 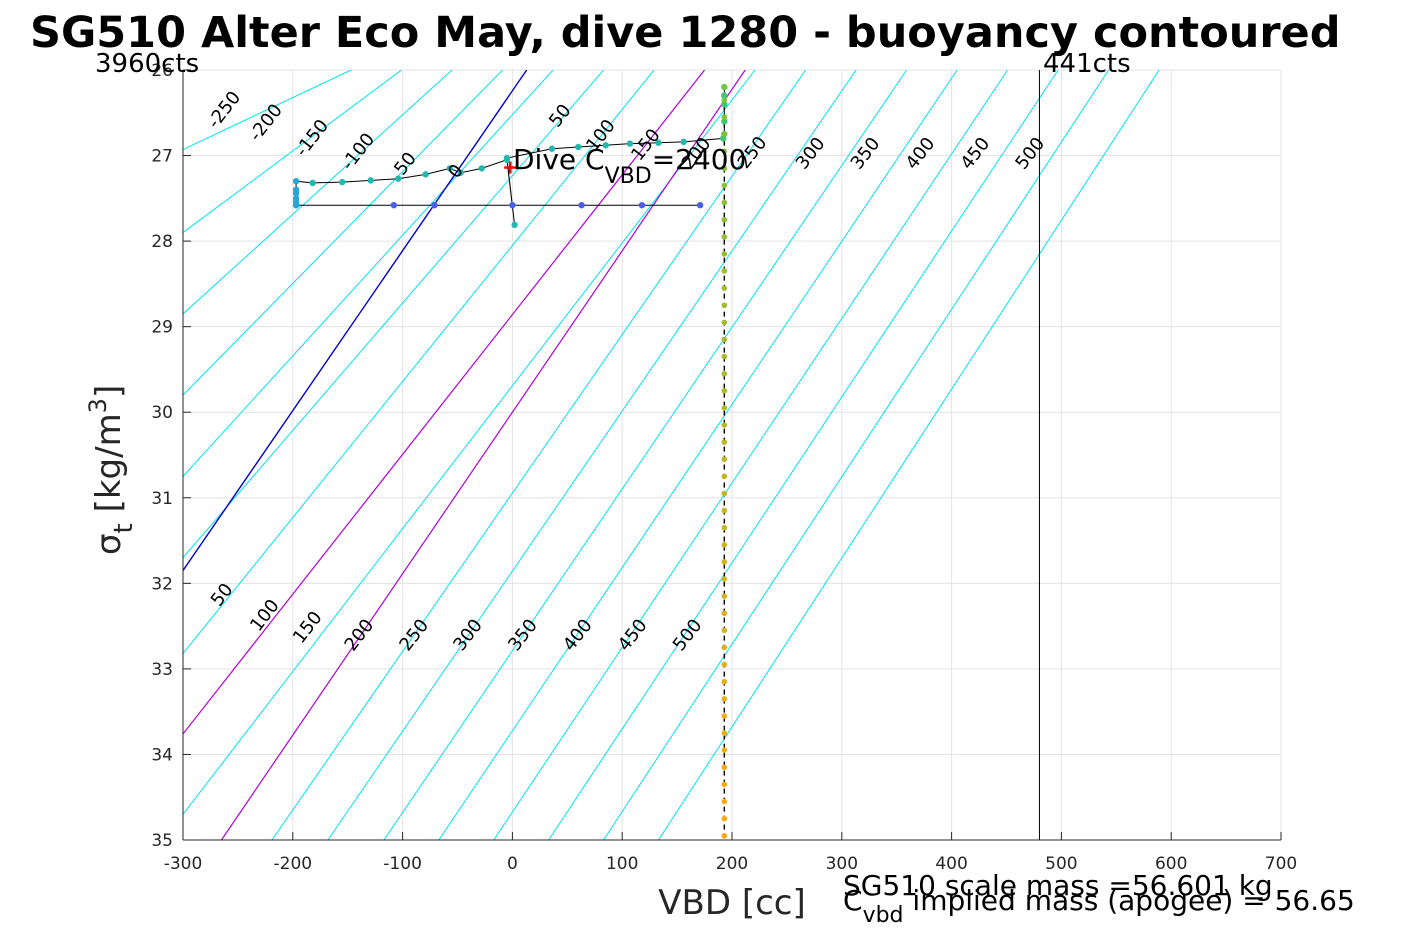 What do you see at coordinates (622, 864) in the screenshot?
I see `x-tick-label: 100` at bounding box center [622, 864].